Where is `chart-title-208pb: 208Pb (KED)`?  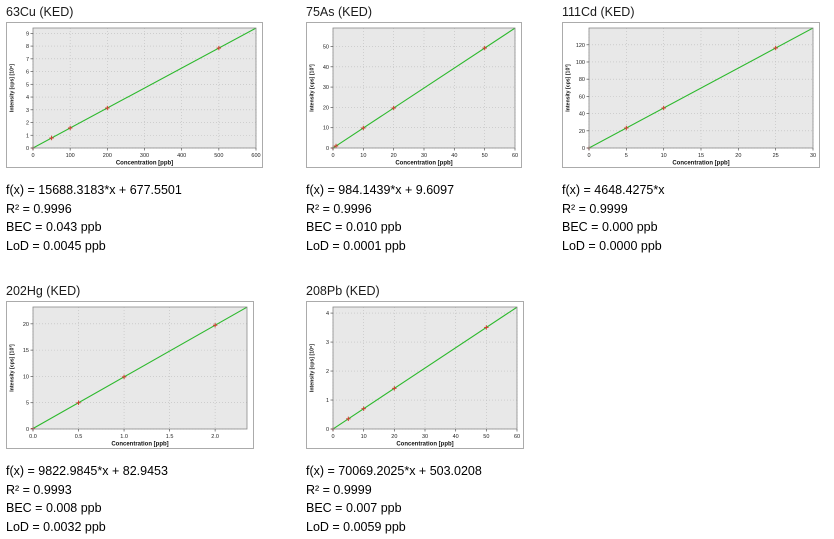
chart-title-208pb: 208Pb (KED) is located at coordinates (343, 291).